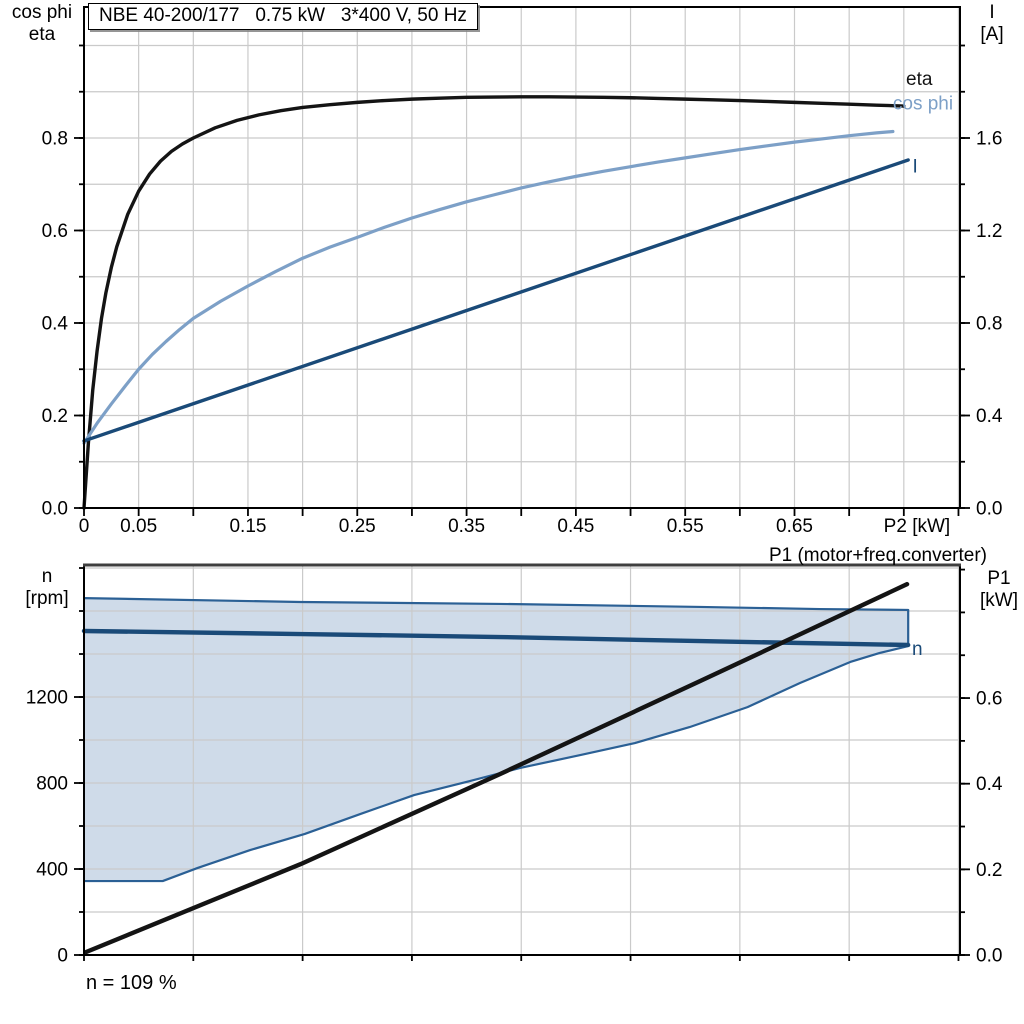  I want to click on p1-axis-unit: [kW], so click(999, 600).